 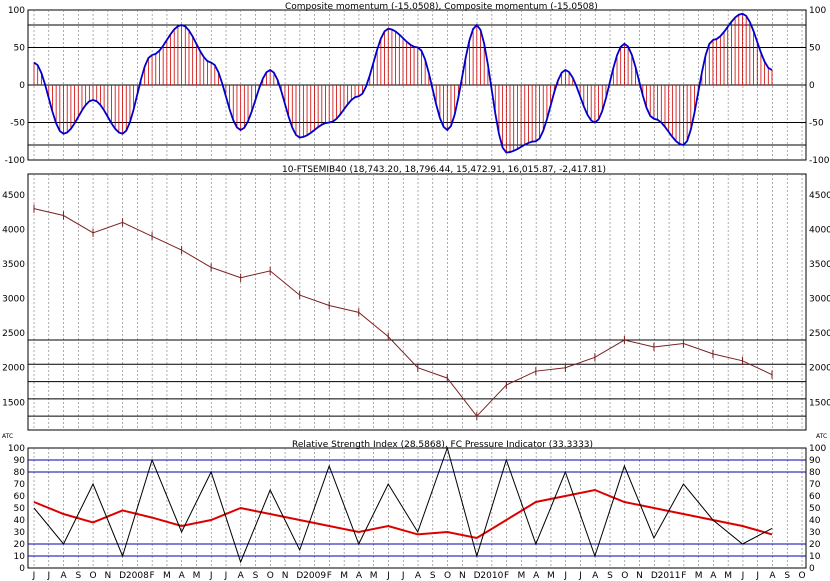 What do you see at coordinates (13, 369) in the screenshot?
I see `y-tick-label-left: 2000` at bounding box center [13, 369].